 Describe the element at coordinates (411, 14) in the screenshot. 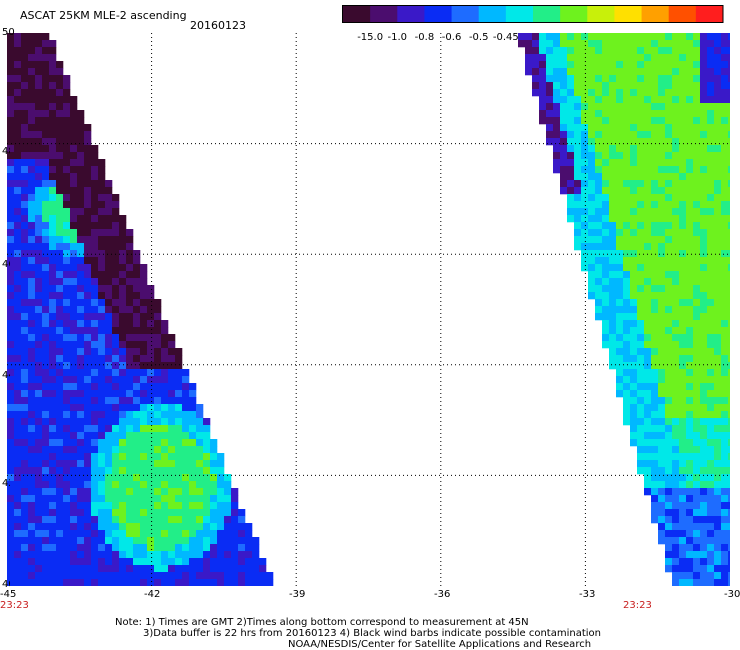

I see `color-scale-swatch` at that location.